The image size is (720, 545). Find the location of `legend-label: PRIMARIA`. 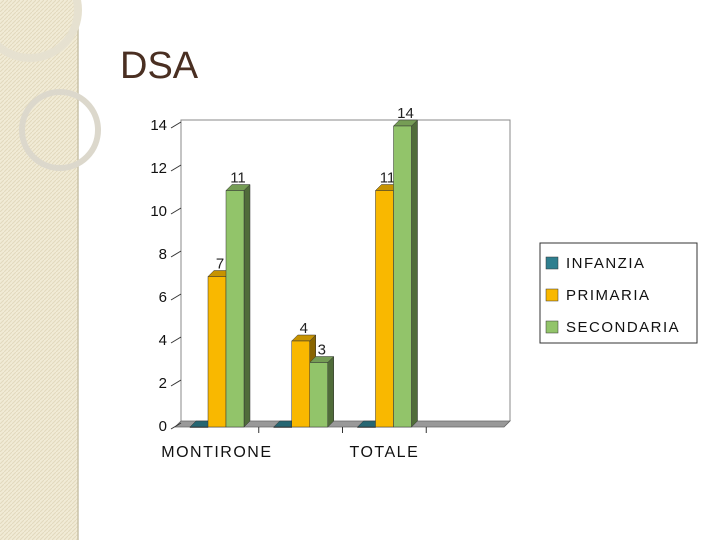

legend-label: PRIMARIA is located at coordinates (608, 295).